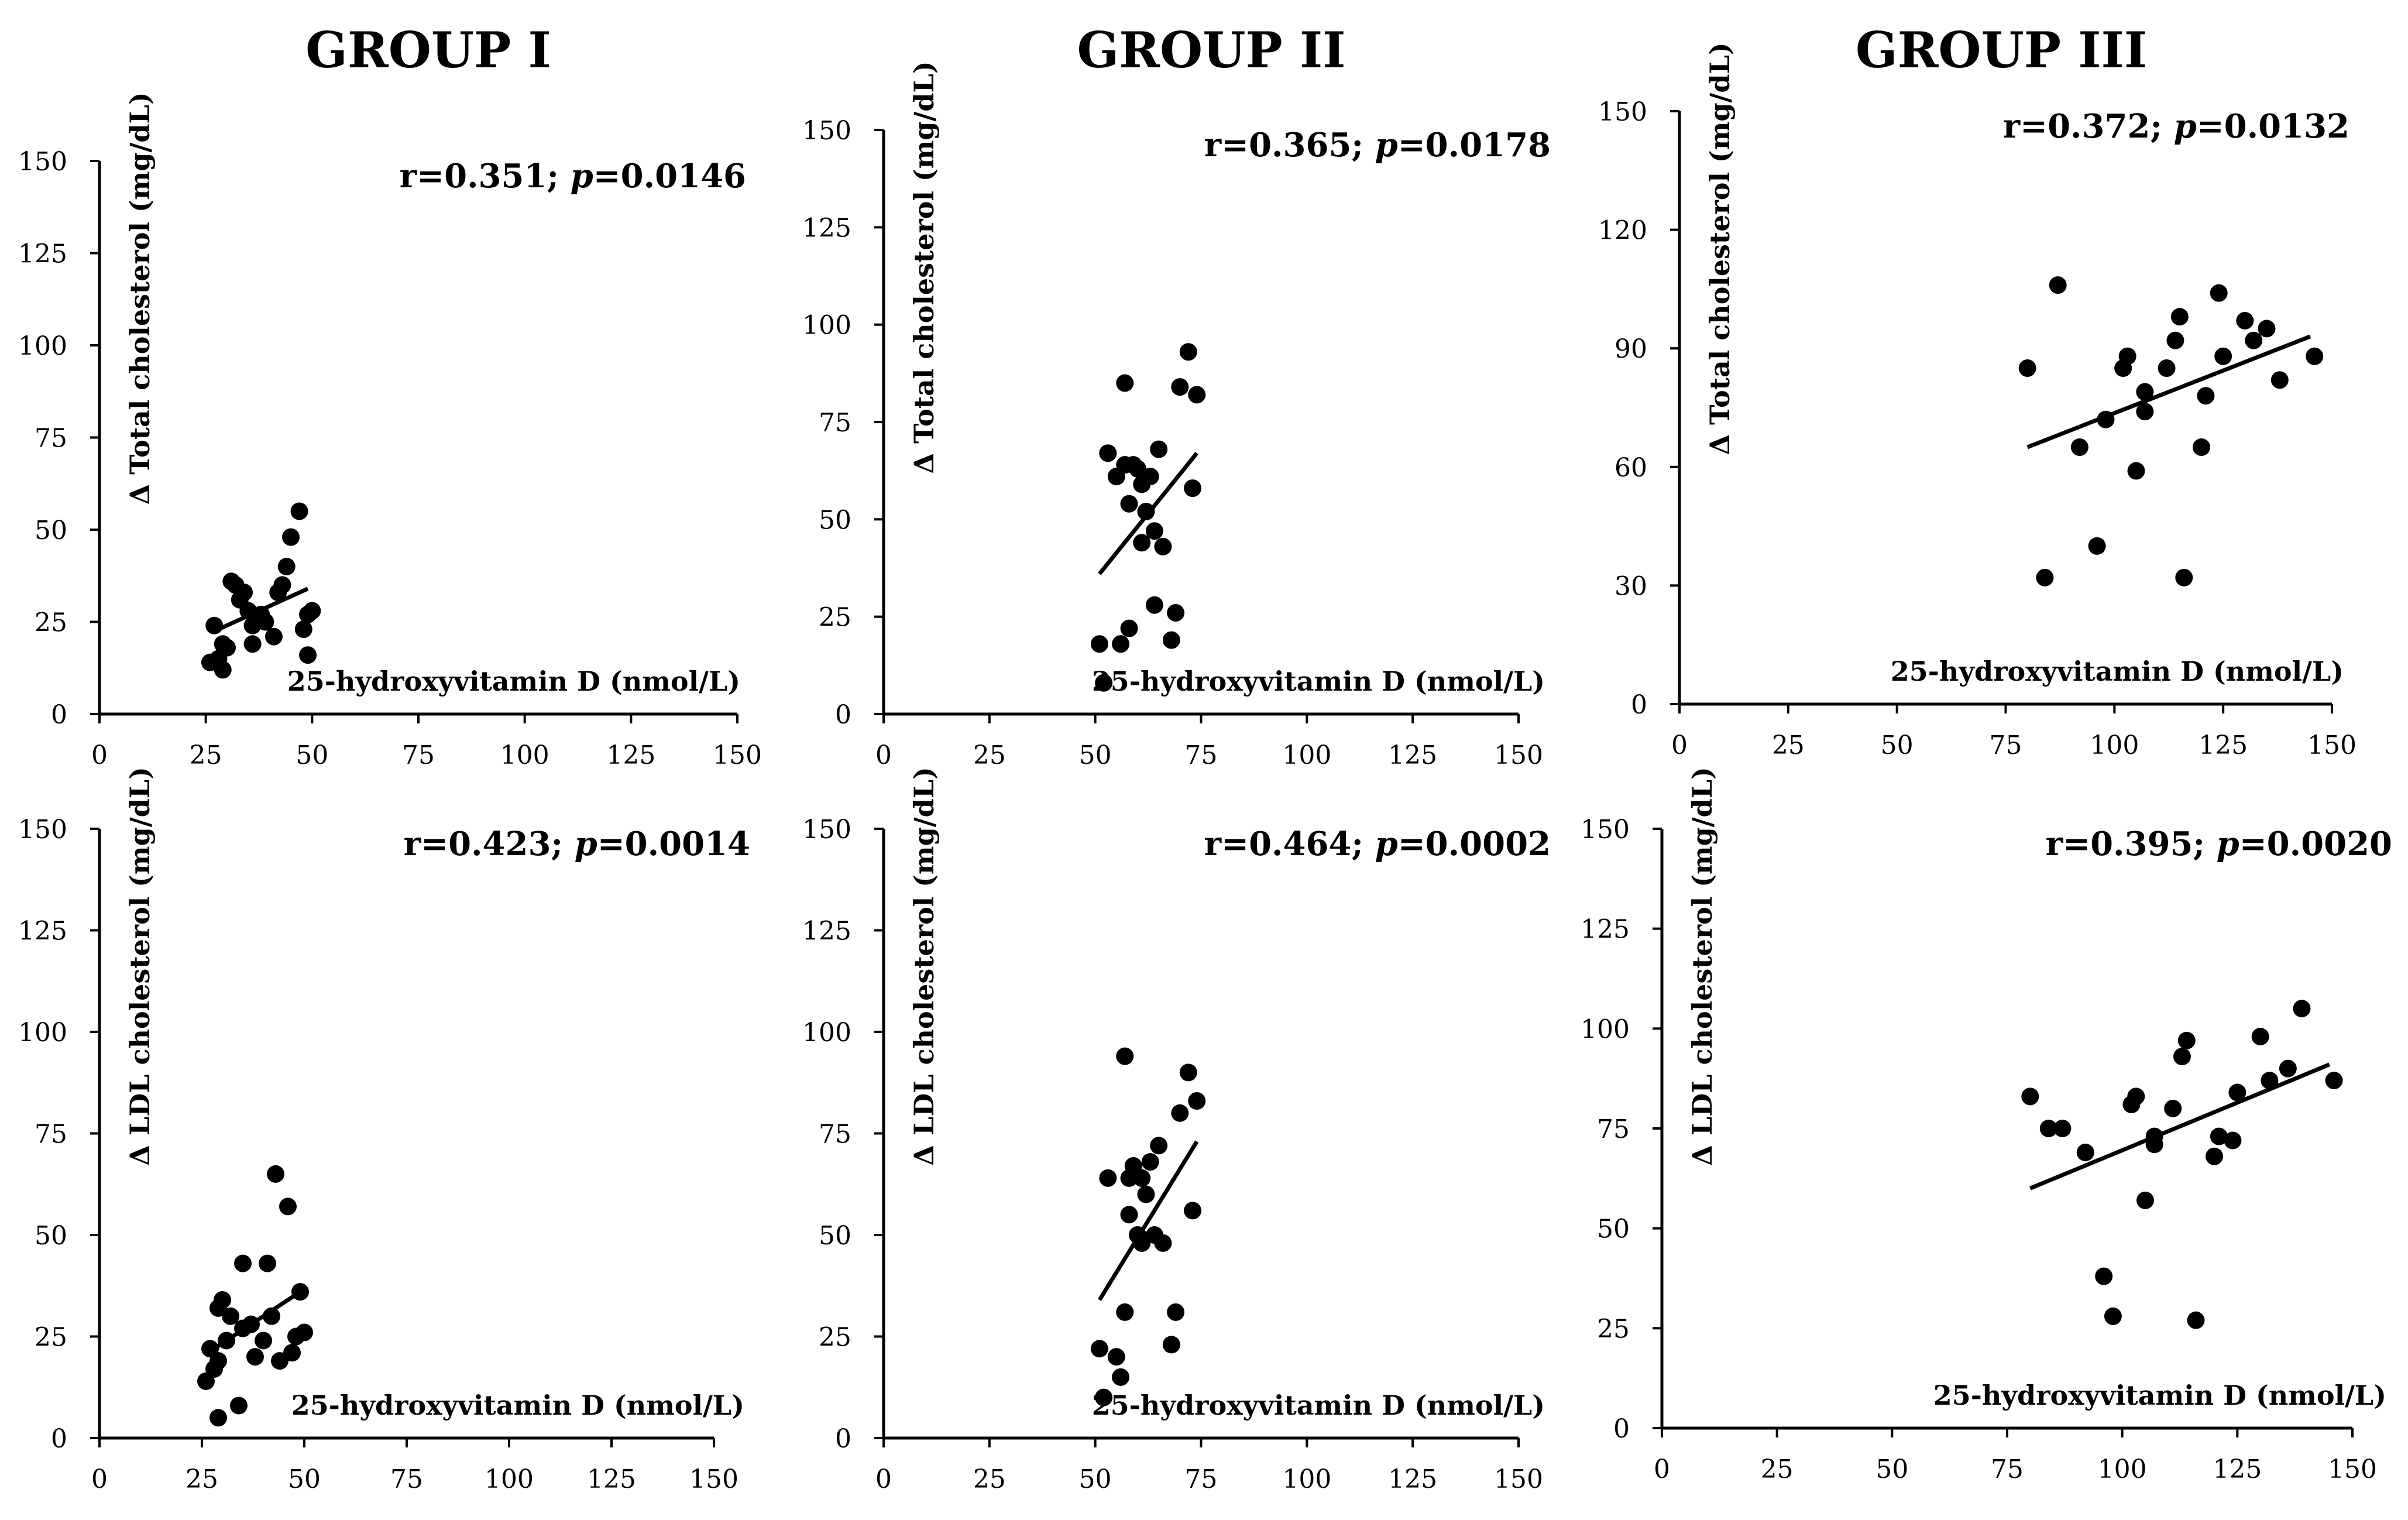 The image size is (2408, 1520). I want to click on stat-r-value: r=0.395;, so click(2131, 844).